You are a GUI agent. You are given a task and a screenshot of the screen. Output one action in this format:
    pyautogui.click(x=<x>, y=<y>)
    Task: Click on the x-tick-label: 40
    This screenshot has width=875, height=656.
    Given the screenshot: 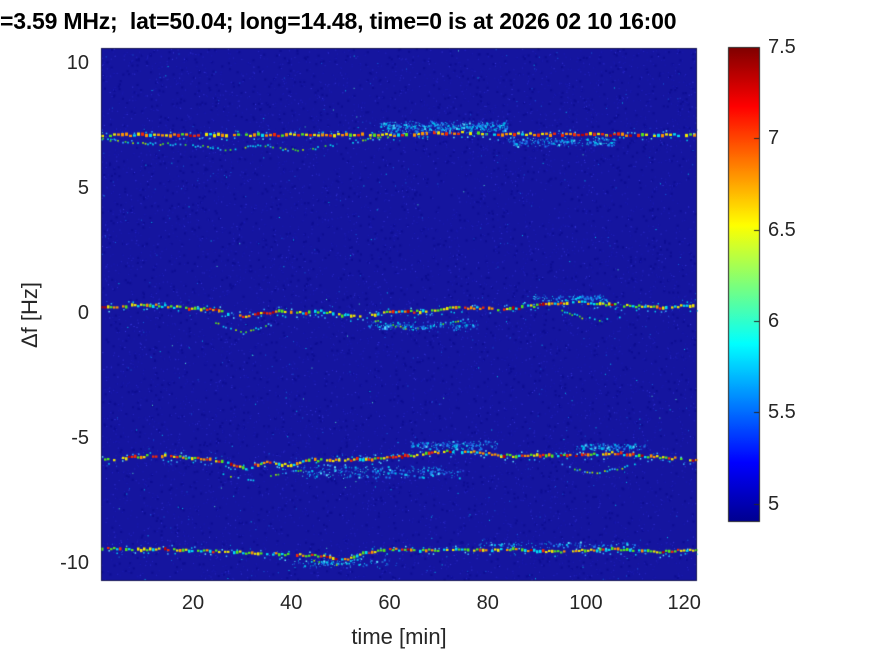 What is the action you would take?
    pyautogui.click(x=291, y=603)
    